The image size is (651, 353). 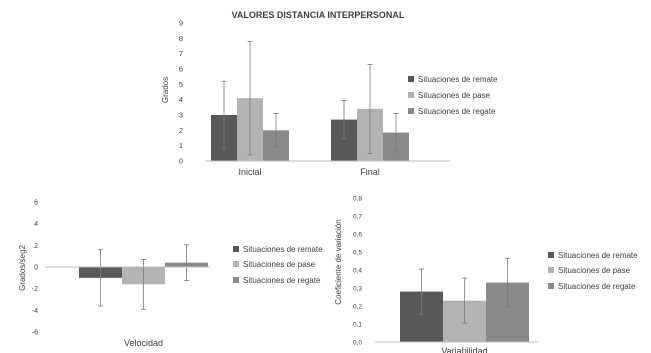 What do you see at coordinates (357, 217) in the screenshot?
I see `y-tick-label: 0,7` at bounding box center [357, 217].